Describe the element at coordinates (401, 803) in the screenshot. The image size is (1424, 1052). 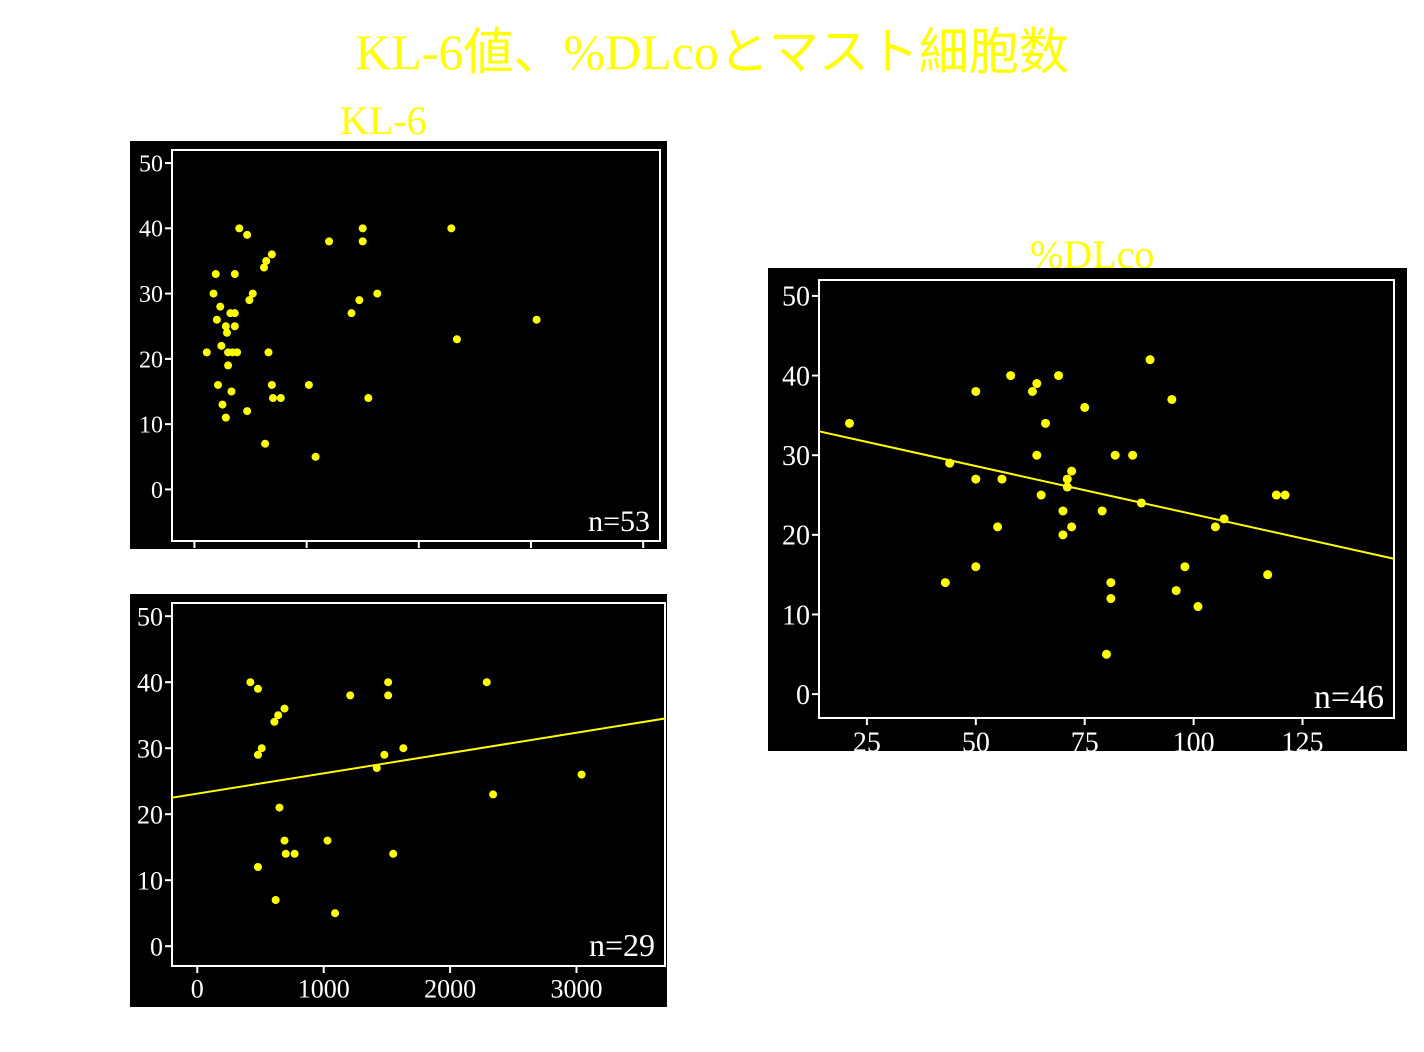
I see `kl6-subset-plot: 0 10 20 30 40 50 0 1000 2000 3000 n=29` at that location.